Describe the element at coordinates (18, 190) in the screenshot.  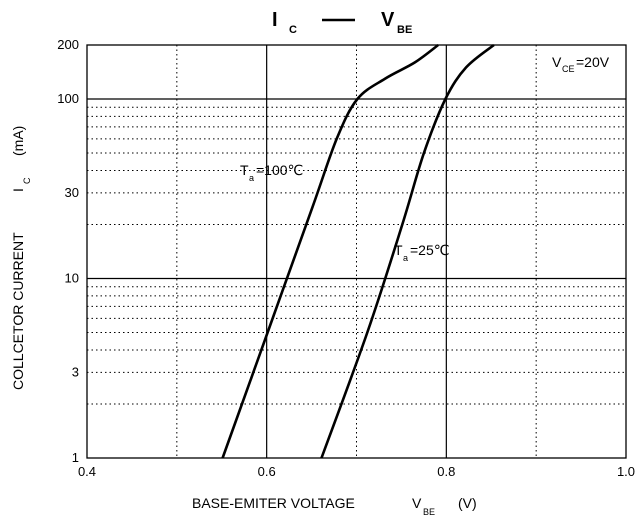
I see `y-axis-symbol: I` at that location.